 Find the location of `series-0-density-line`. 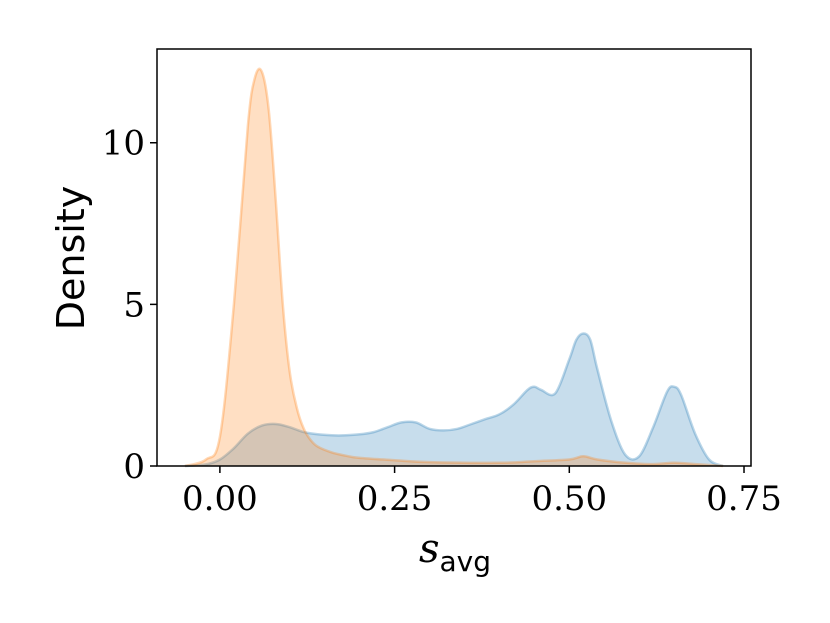

series-0-density-line is located at coordinates (454, 400).